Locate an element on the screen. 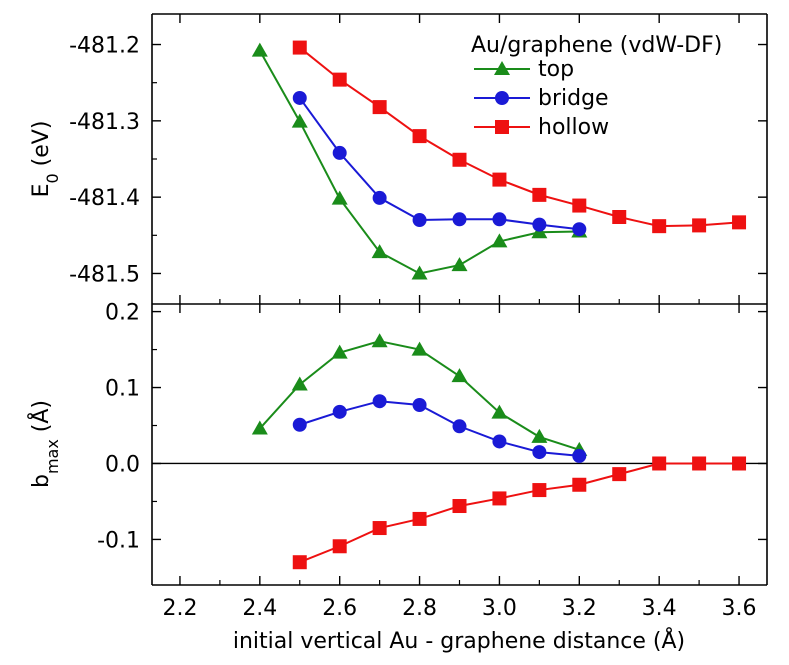 The height and width of the screenshot is (665, 789). bottom-panel-ylabel: bmax (Å) is located at coordinates (44, 444).